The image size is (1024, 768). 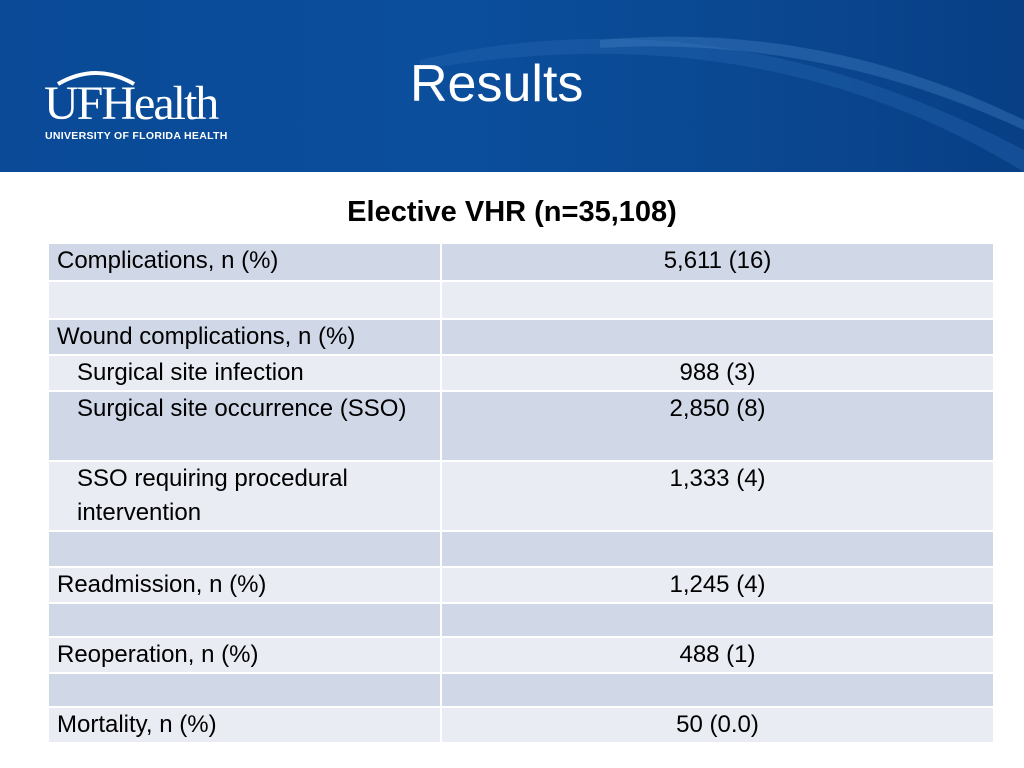 I want to click on table-row: Readmission, n (%) 1,245 (4), so click(x=521, y=585).